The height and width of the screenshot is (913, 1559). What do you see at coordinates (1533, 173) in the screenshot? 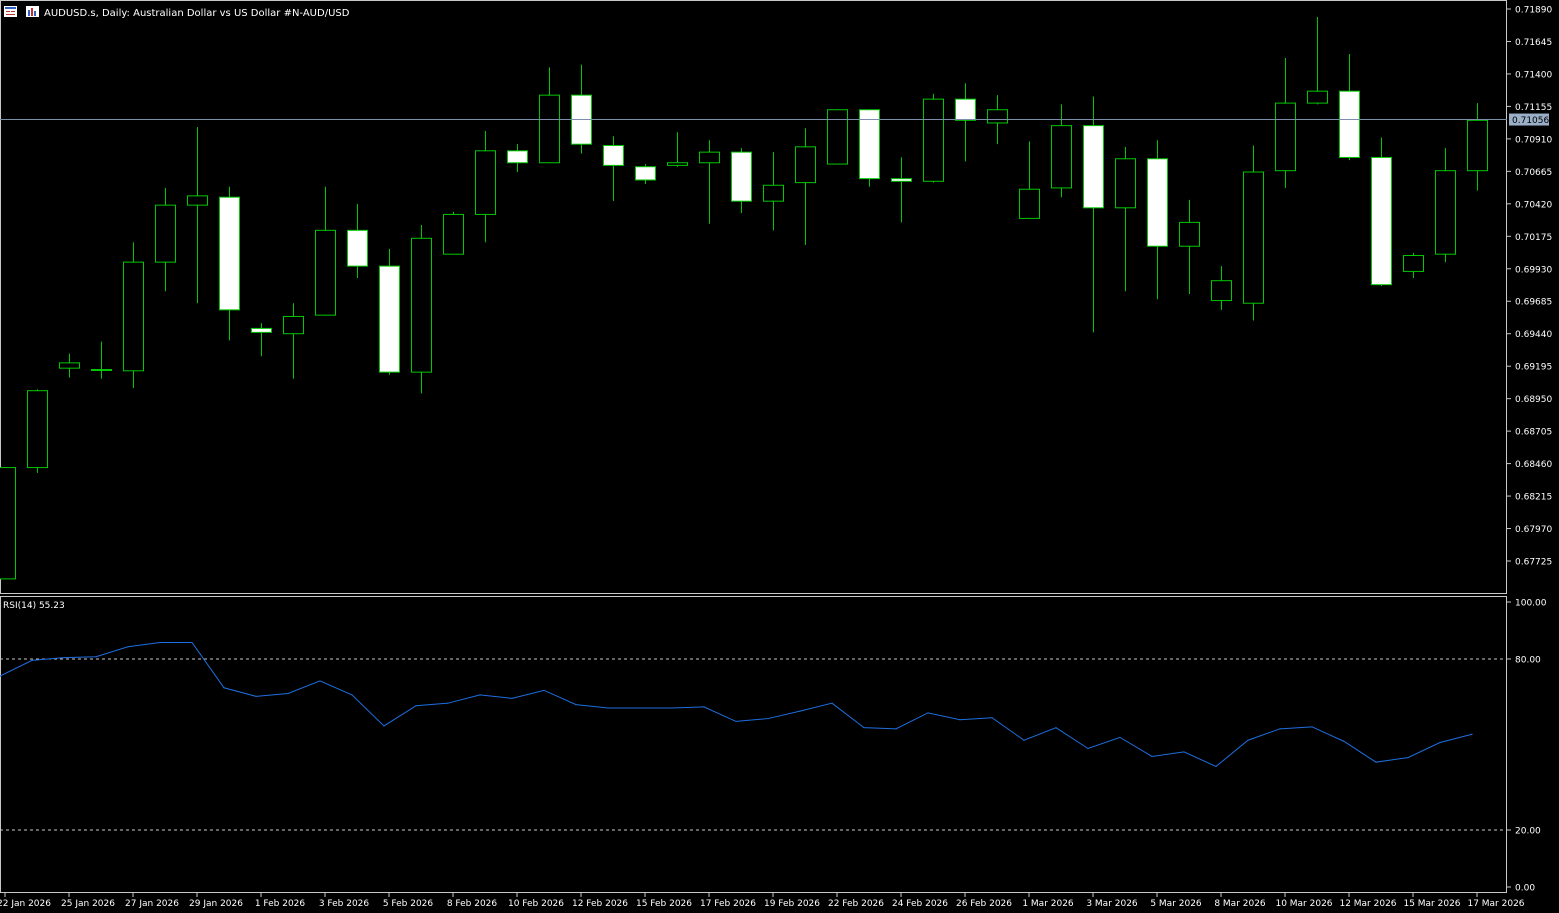
I see `price-tick-label: 0.70665` at bounding box center [1533, 173].